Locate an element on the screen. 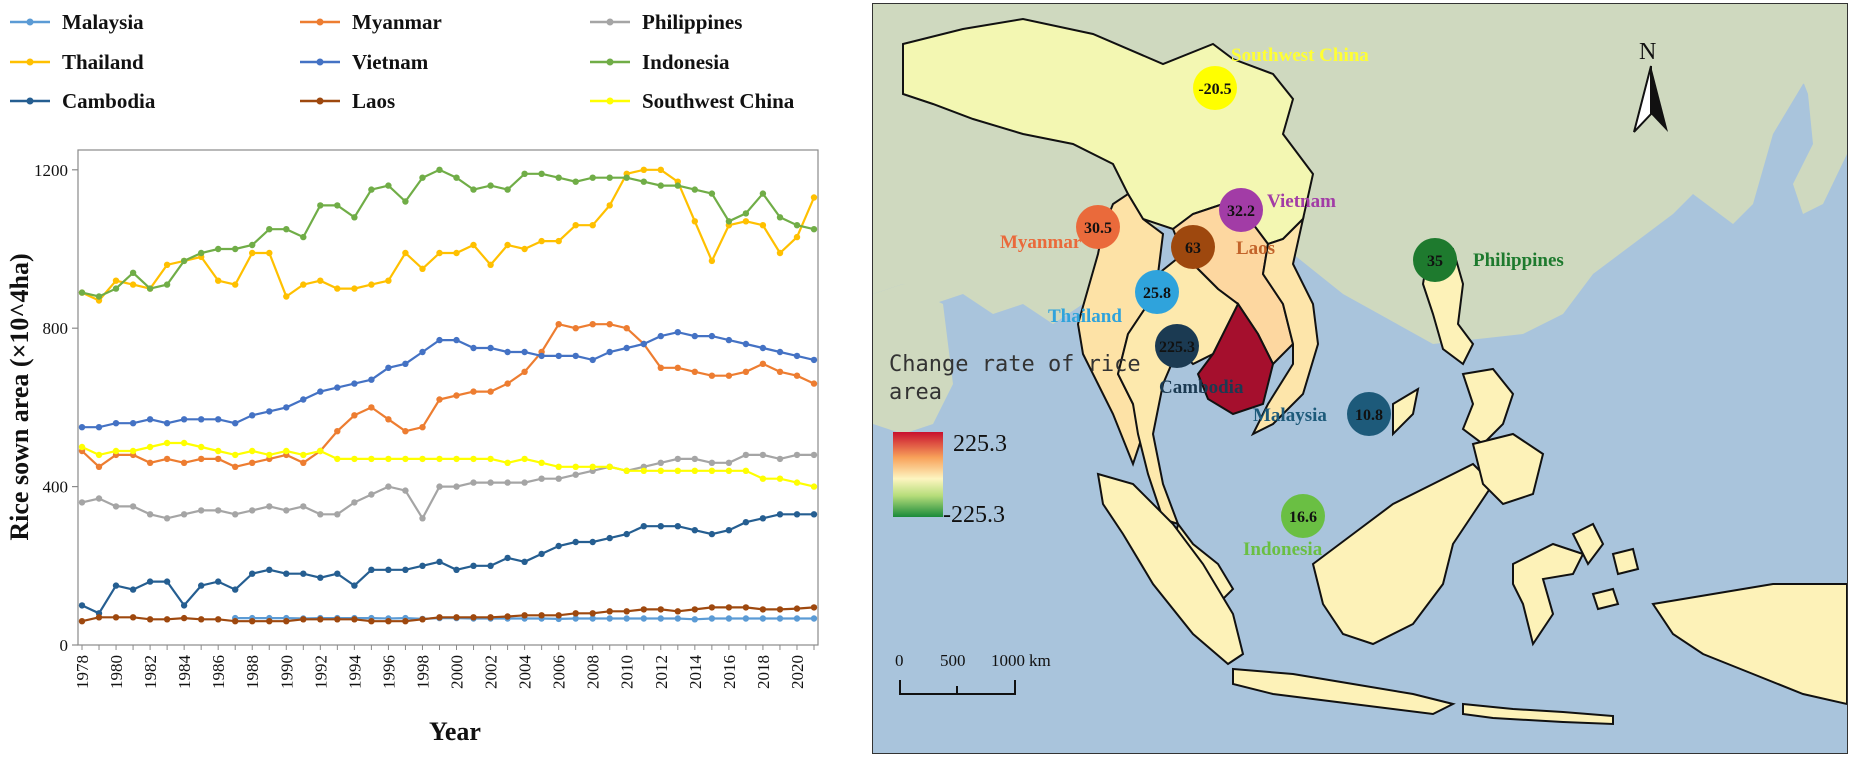 The height and width of the screenshot is (761, 1849). point-indonesia-2020 is located at coordinates (797, 225).